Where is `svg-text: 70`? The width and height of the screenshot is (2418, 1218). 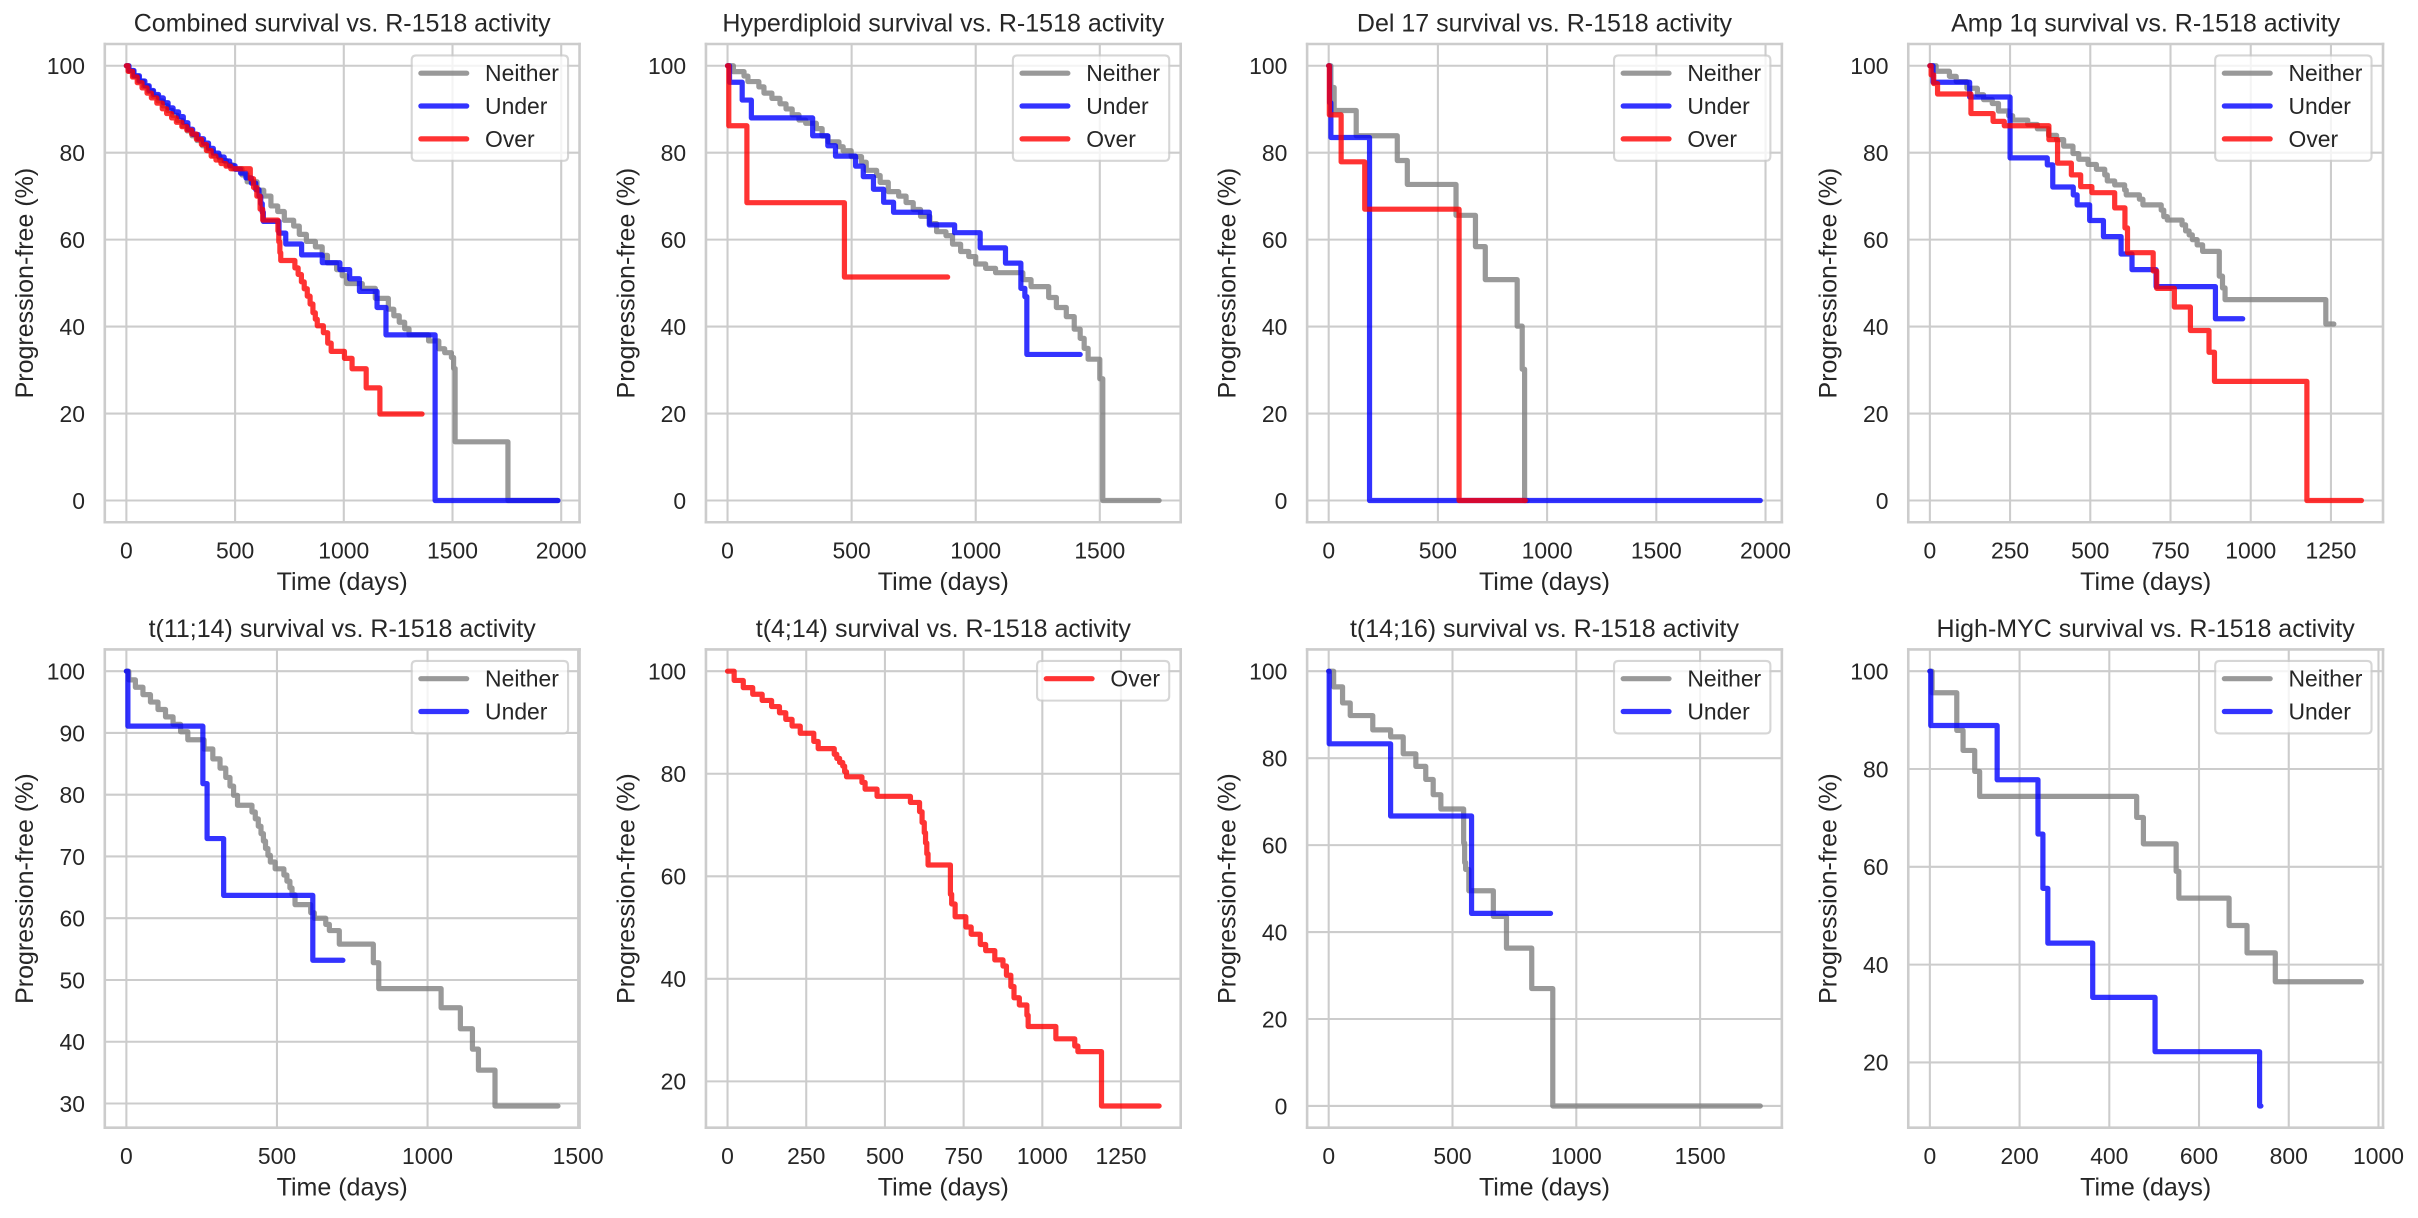 svg-text: 70 is located at coordinates (72, 857).